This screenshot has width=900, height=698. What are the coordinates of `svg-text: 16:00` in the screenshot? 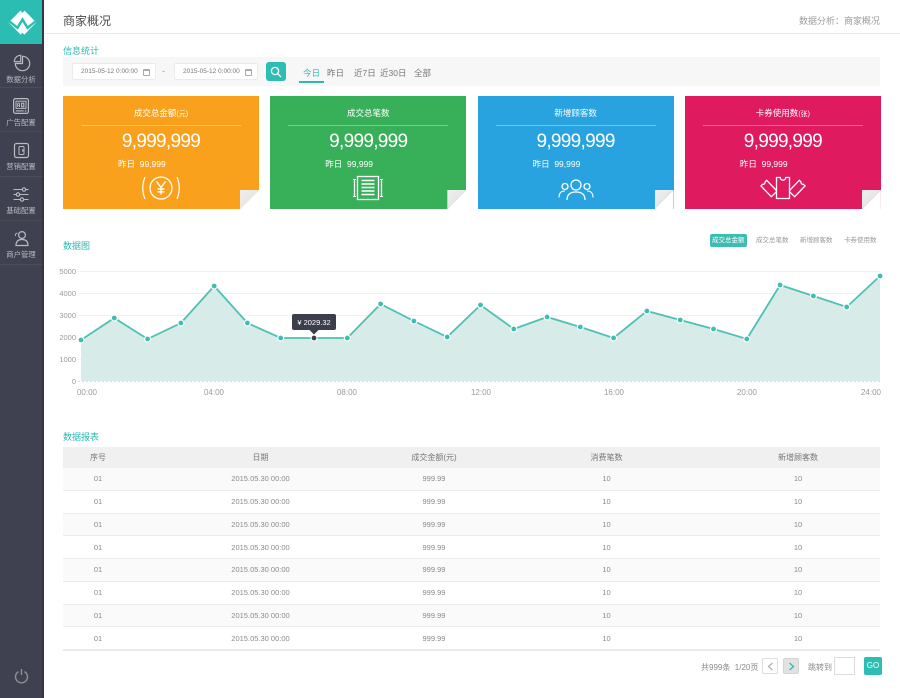 It's located at (614, 392).